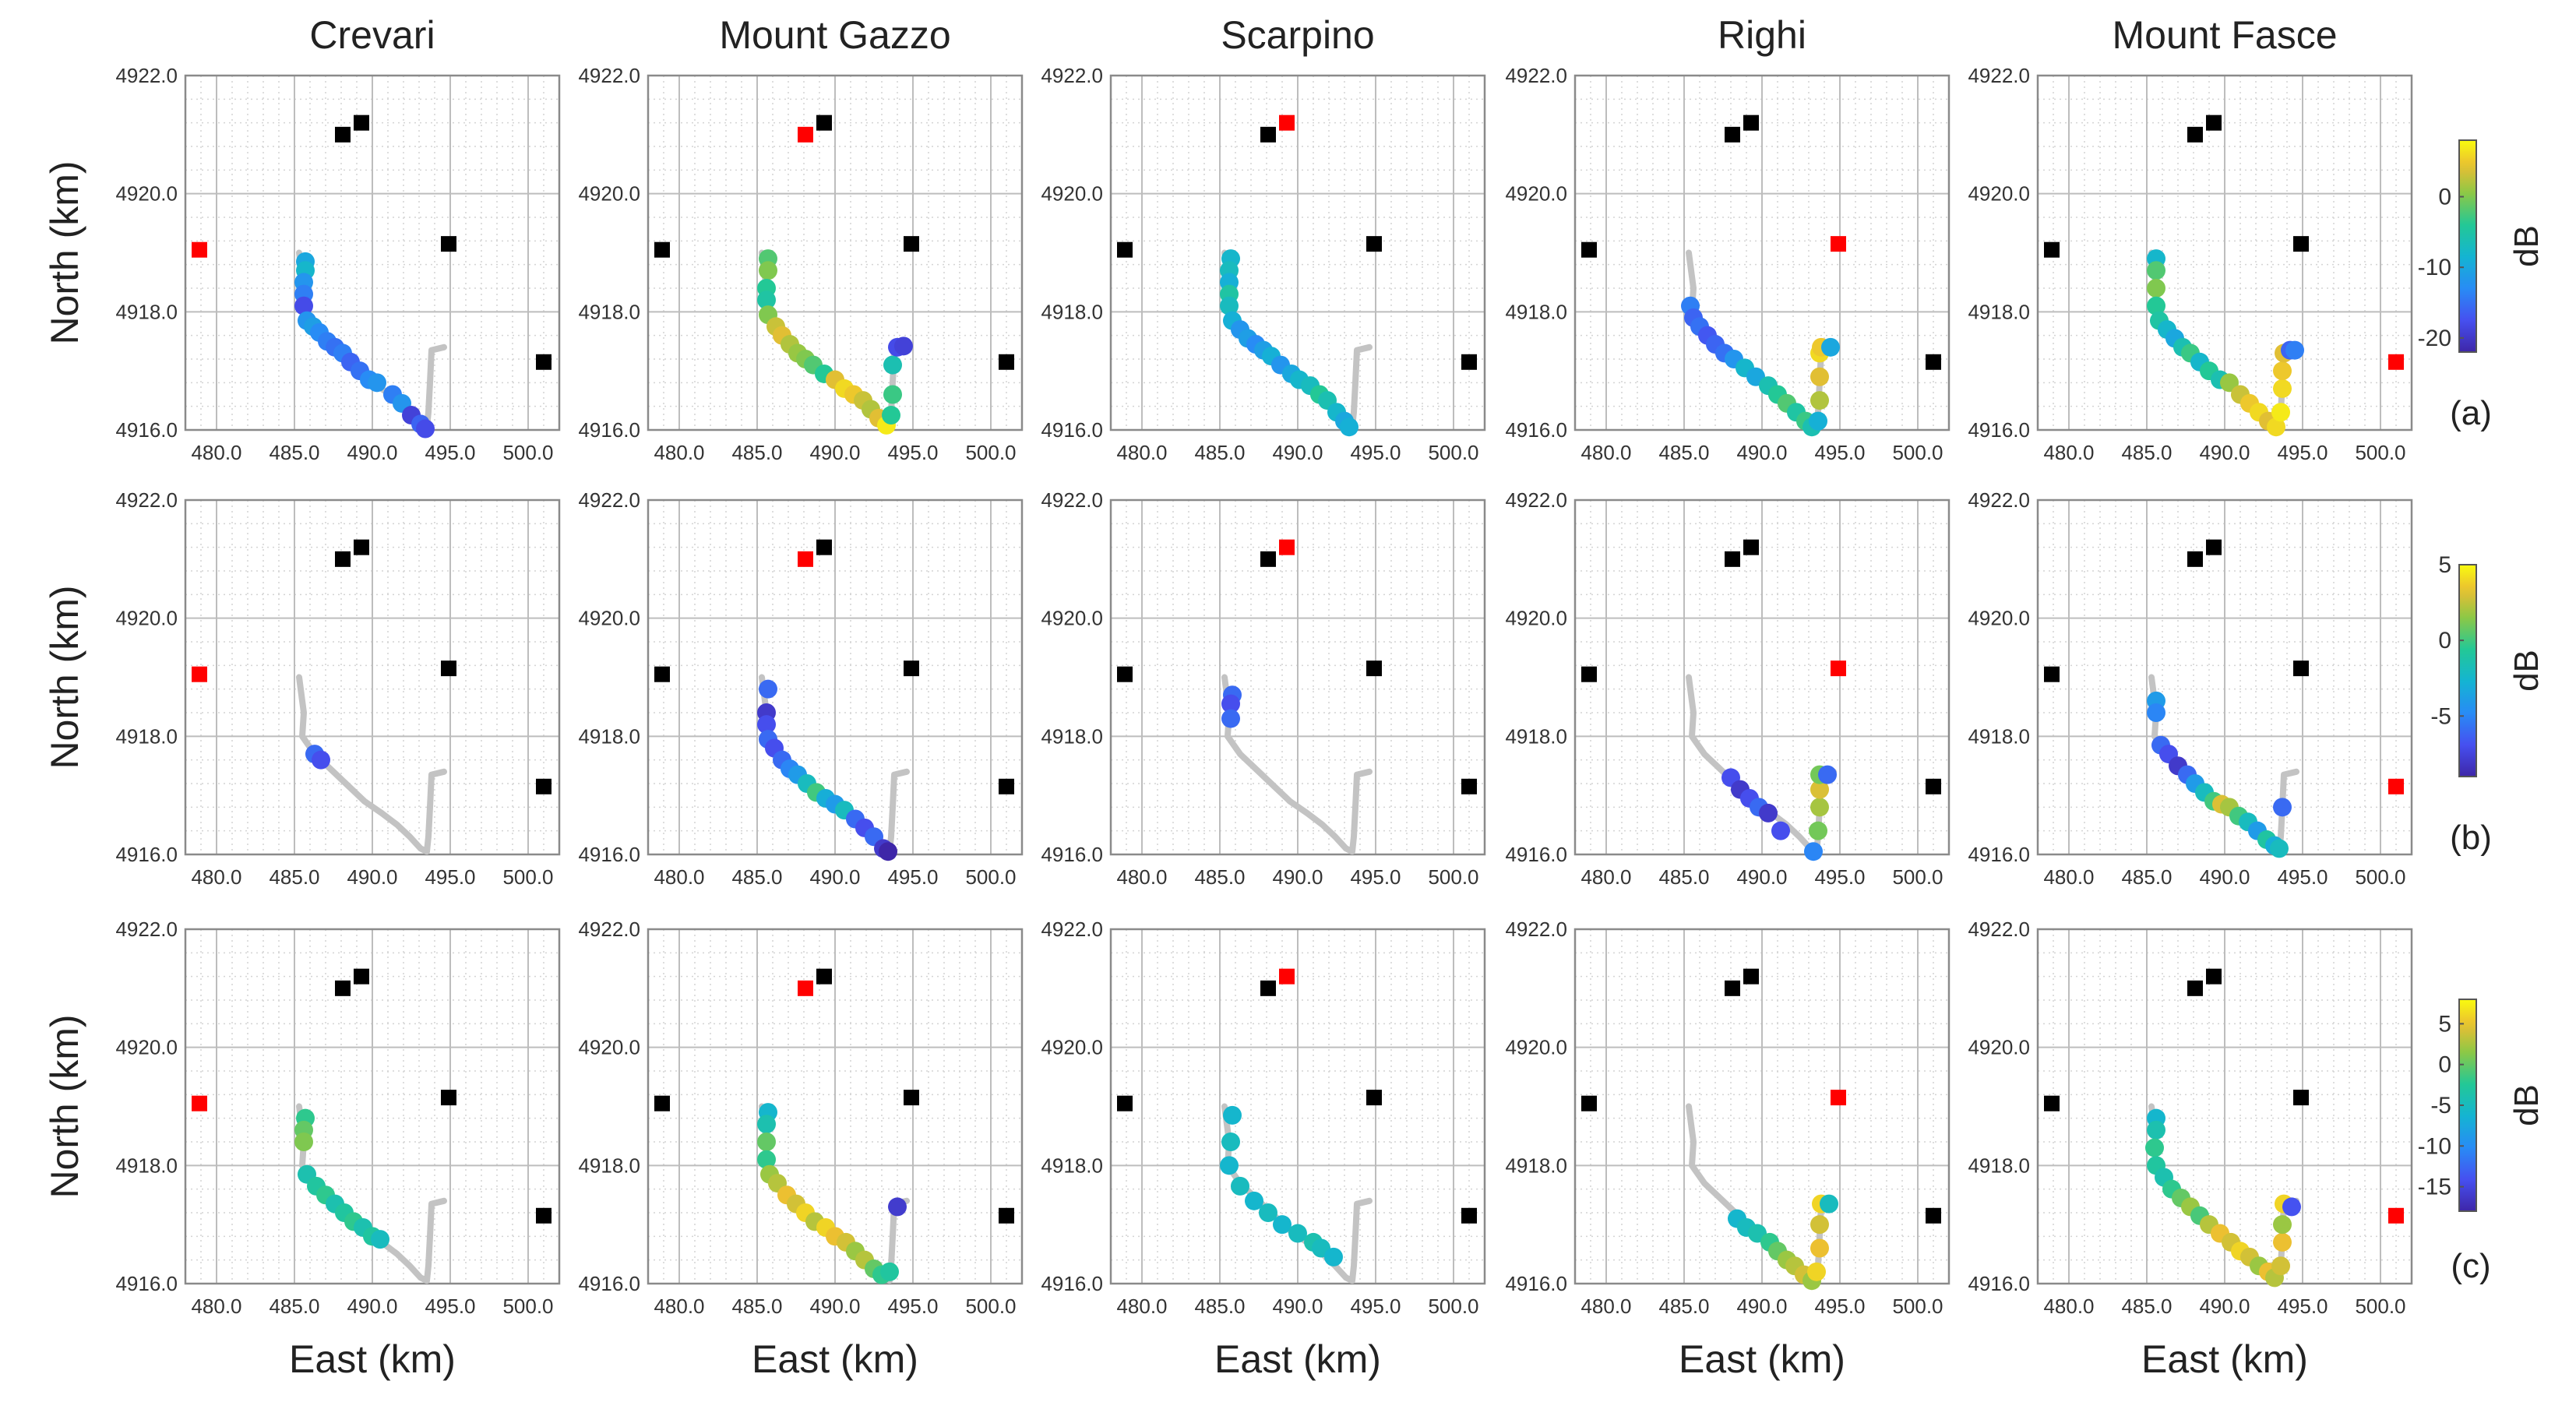 The image size is (2576, 1402). What do you see at coordinates (834, 35) in the screenshot?
I see `column-title: Mount Gazzo` at bounding box center [834, 35].